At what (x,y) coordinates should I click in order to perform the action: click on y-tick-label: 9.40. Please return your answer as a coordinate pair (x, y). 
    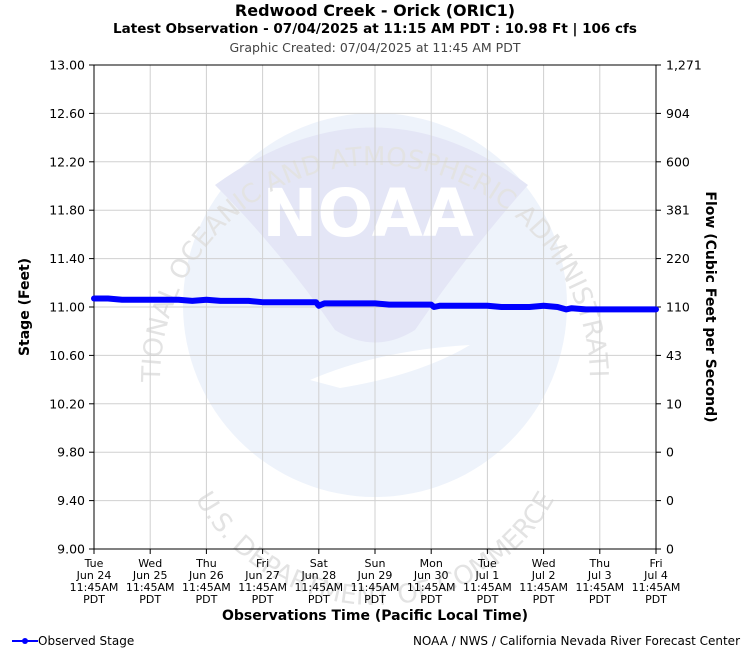
    Looking at the image, I should click on (71, 500).